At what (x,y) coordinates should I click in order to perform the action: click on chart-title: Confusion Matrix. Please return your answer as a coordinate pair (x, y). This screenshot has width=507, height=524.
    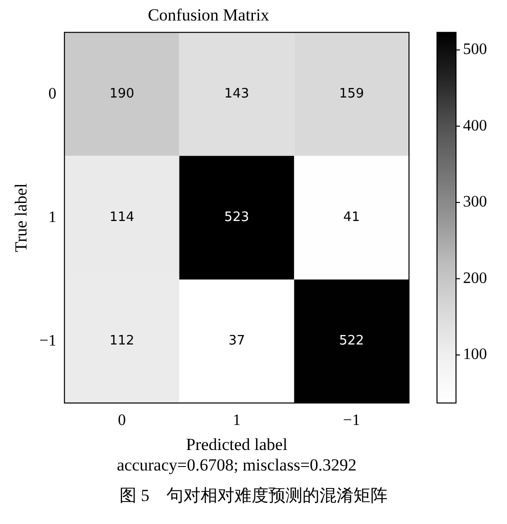
    Looking at the image, I should click on (209, 15).